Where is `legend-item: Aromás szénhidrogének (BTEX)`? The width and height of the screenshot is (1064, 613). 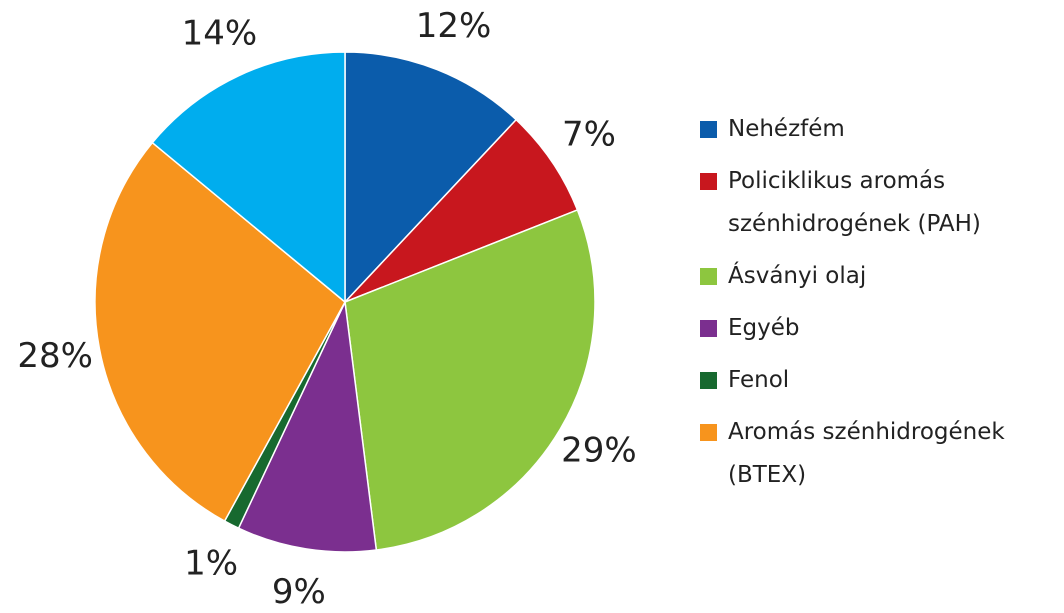
legend-item: Aromás szénhidrogének (BTEX) is located at coordinates (880, 454).